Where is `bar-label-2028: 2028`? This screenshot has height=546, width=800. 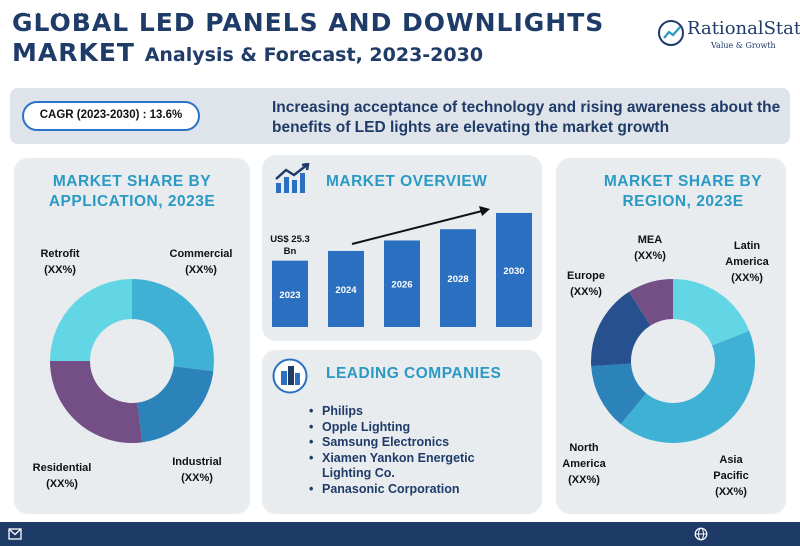
bar-label-2028: 2028 is located at coordinates (457, 279).